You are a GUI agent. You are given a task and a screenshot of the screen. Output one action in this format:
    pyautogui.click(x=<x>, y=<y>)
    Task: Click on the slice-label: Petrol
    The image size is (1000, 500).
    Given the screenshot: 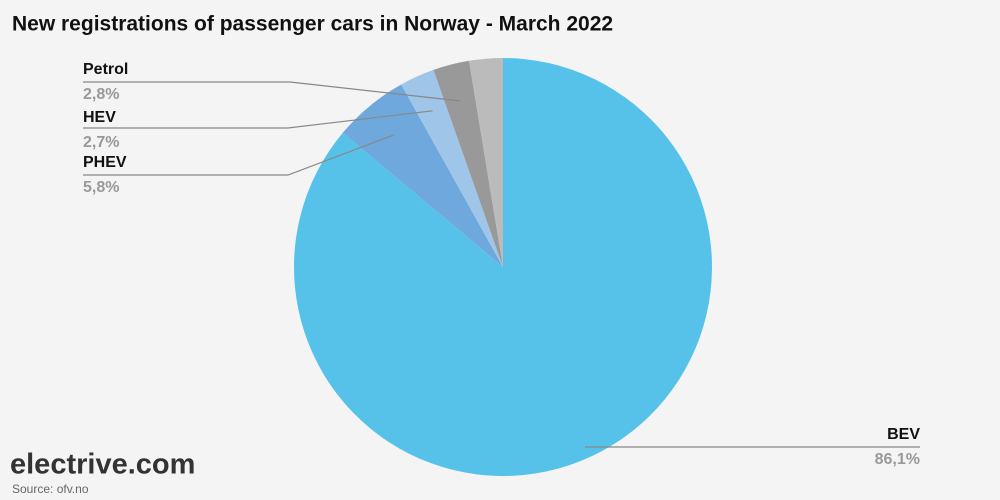 What is the action you would take?
    pyautogui.click(x=105, y=69)
    